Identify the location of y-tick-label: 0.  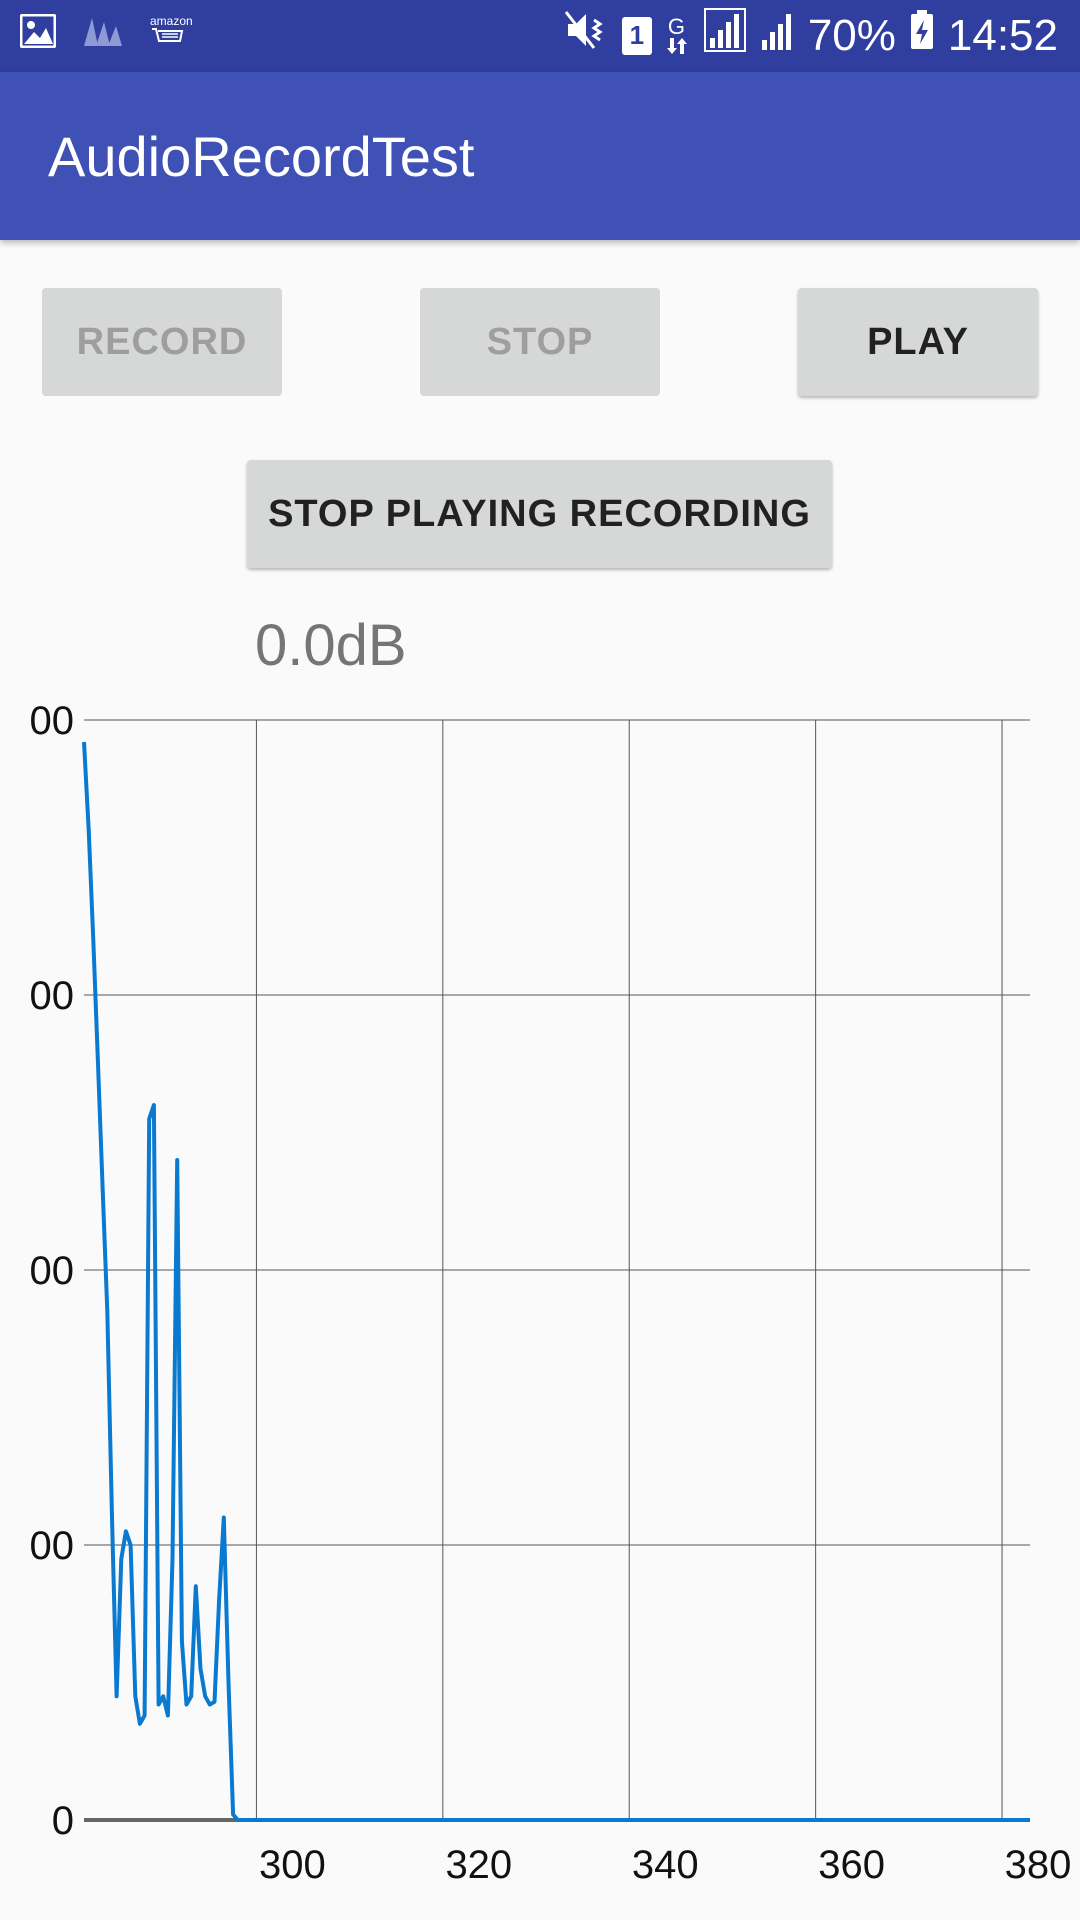
(63, 1821).